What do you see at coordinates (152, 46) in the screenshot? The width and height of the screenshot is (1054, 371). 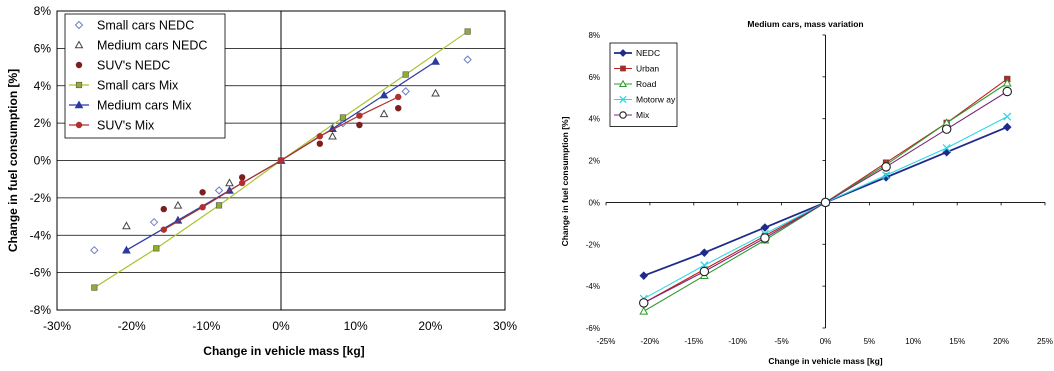 I see `left-legend-label: Medium cars NEDC` at bounding box center [152, 46].